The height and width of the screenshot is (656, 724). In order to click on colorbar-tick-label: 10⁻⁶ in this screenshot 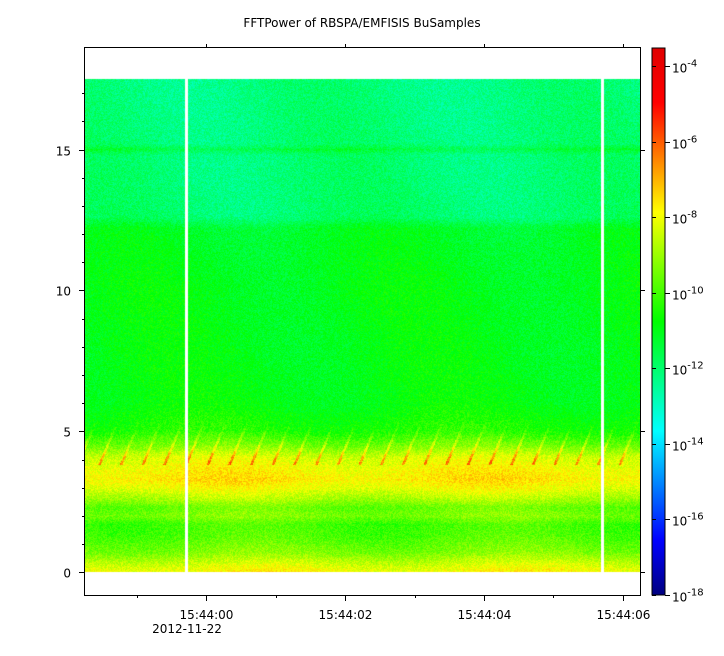, I will do `click(684, 143)`.